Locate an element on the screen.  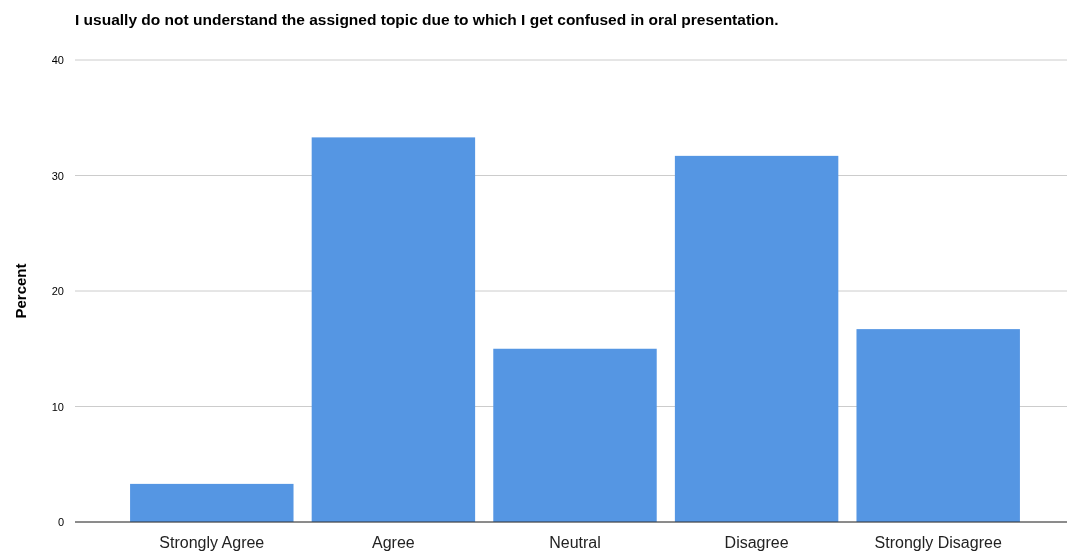
y-tick-label: 0 is located at coordinates (60, 522).